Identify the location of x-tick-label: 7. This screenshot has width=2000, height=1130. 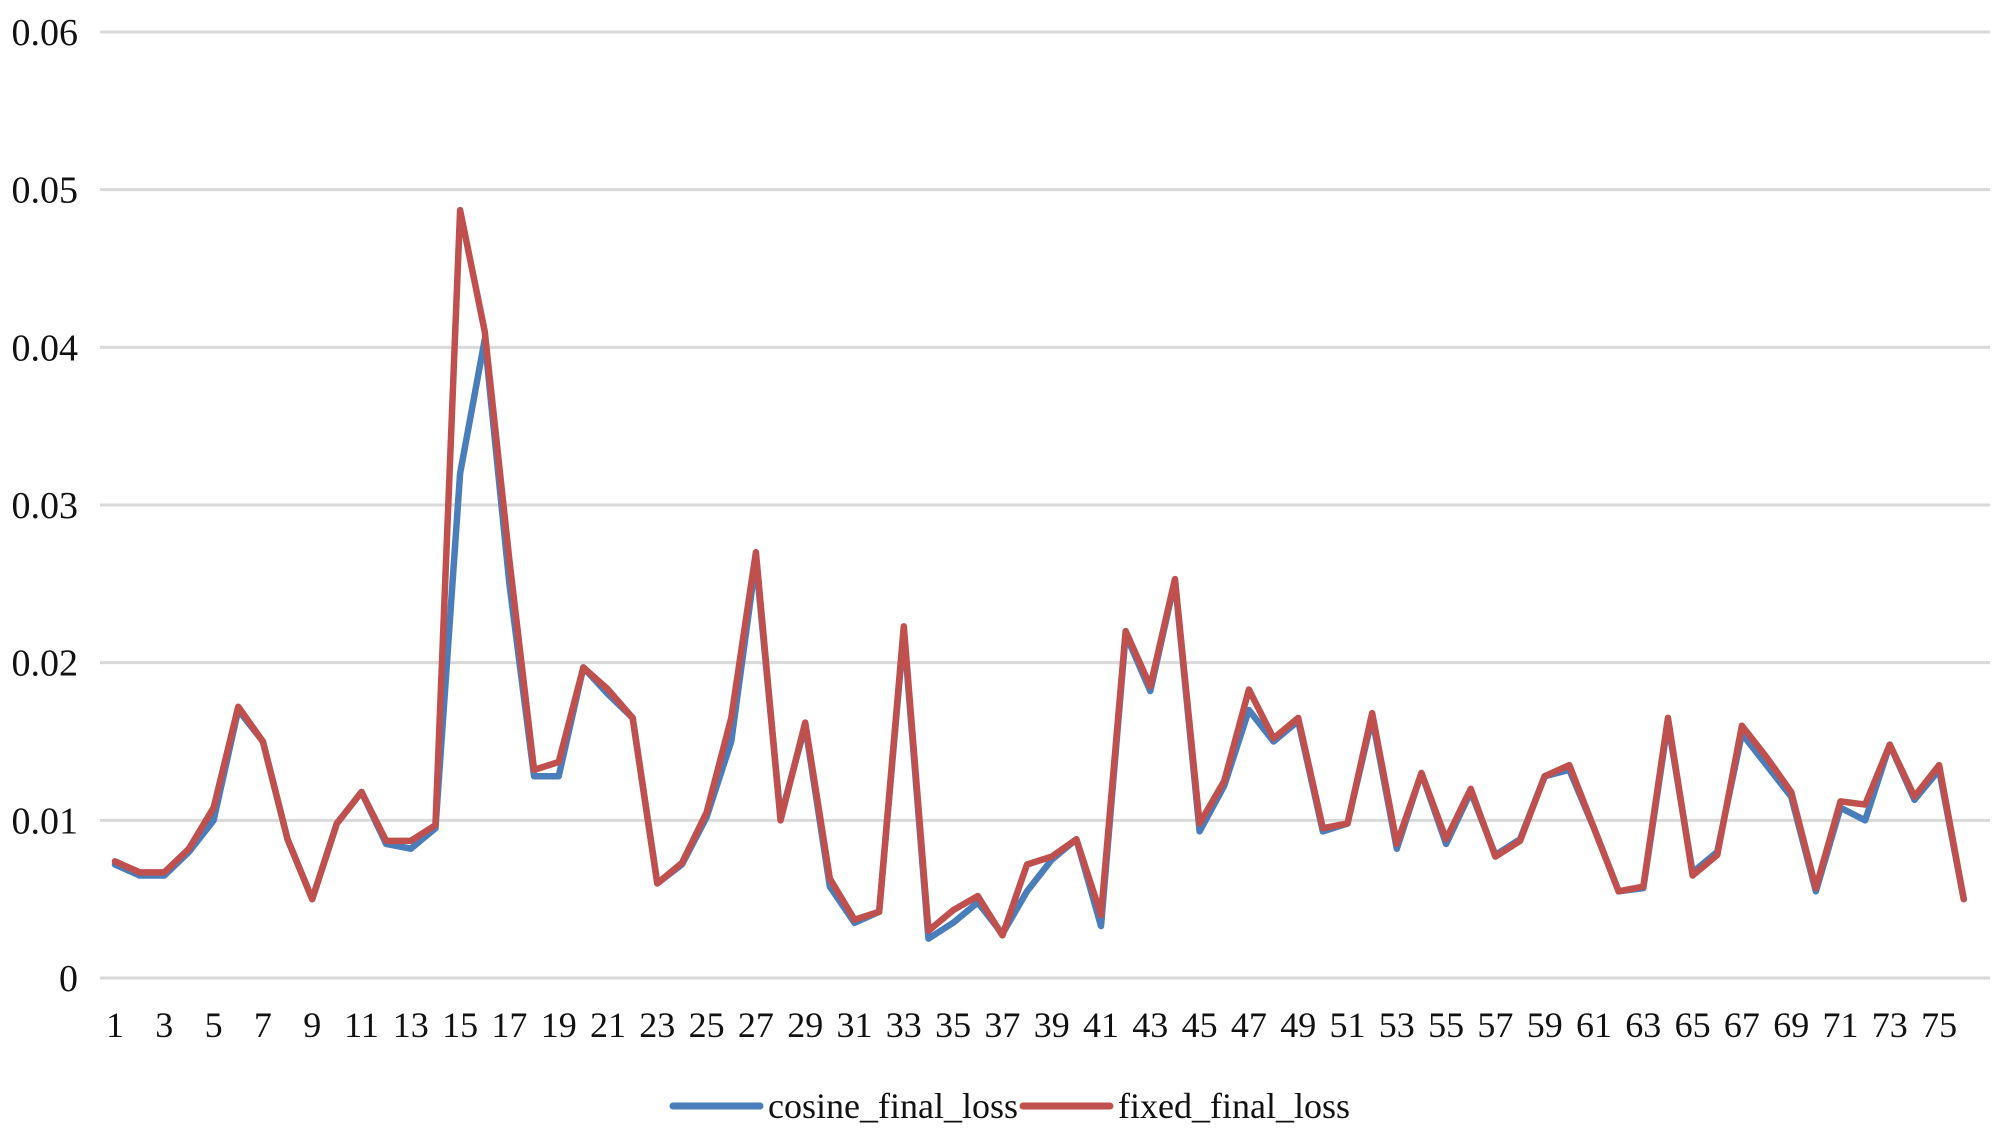
(263, 1025).